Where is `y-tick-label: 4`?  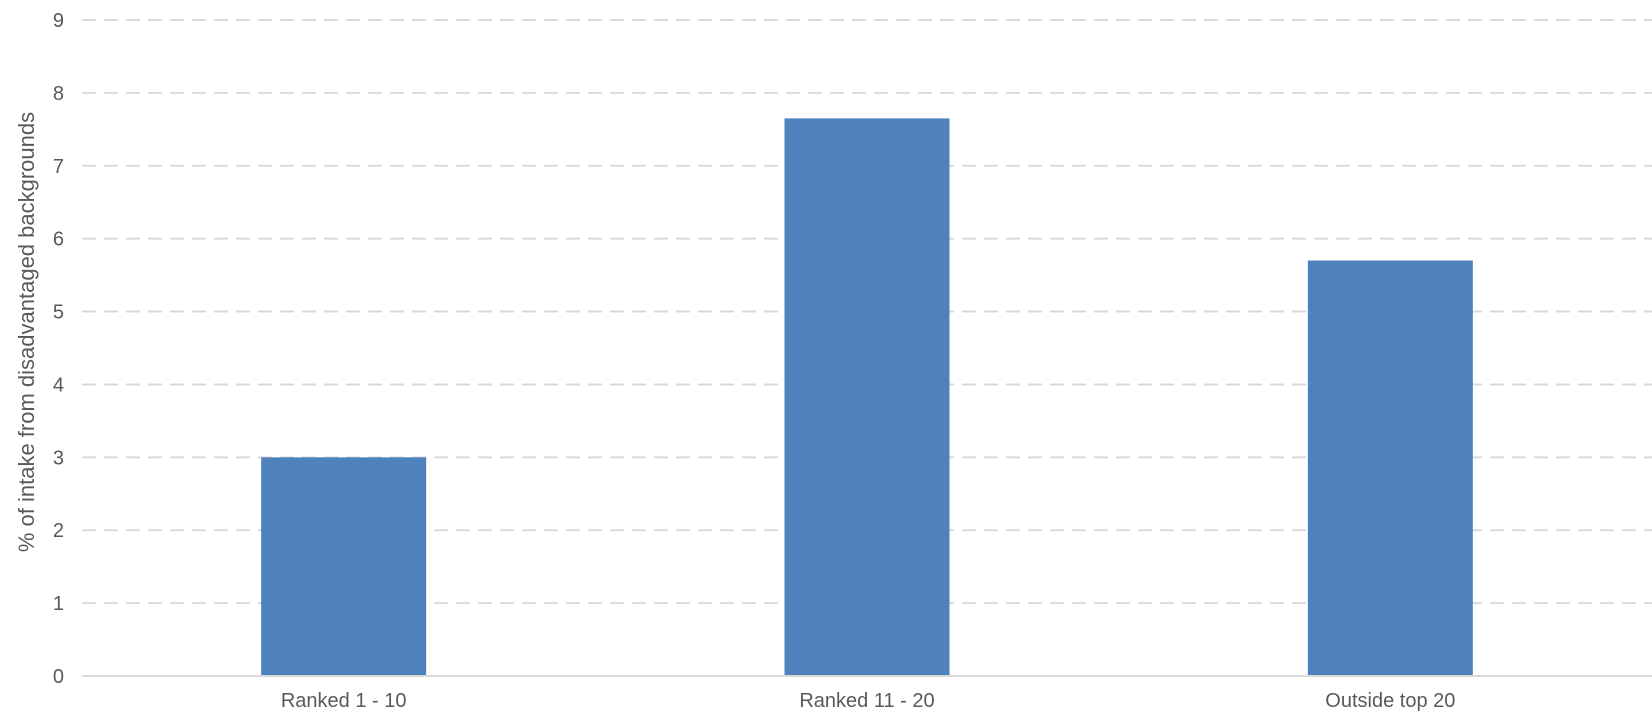
y-tick-label: 4 is located at coordinates (58, 385).